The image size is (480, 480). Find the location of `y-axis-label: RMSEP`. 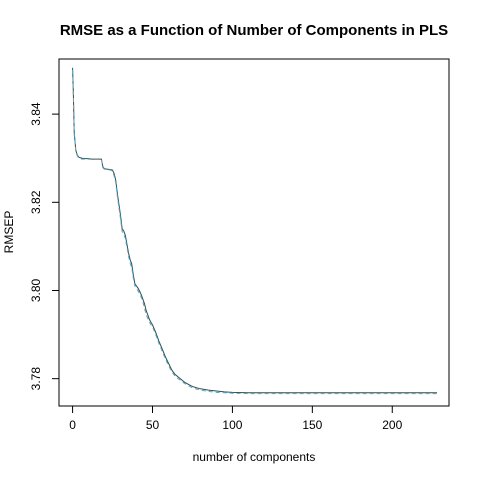

y-axis-label: RMSEP is located at coordinates (9, 232).